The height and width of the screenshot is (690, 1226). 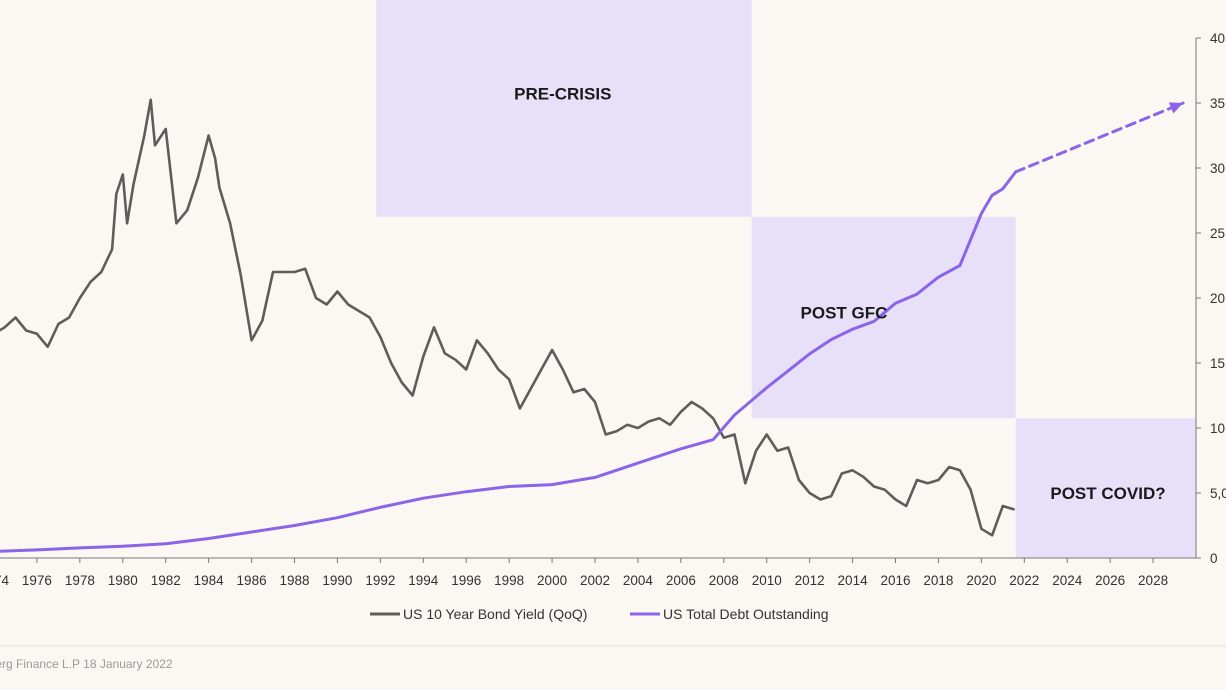 What do you see at coordinates (810, 580) in the screenshot?
I see `x-tick-label: 2012` at bounding box center [810, 580].